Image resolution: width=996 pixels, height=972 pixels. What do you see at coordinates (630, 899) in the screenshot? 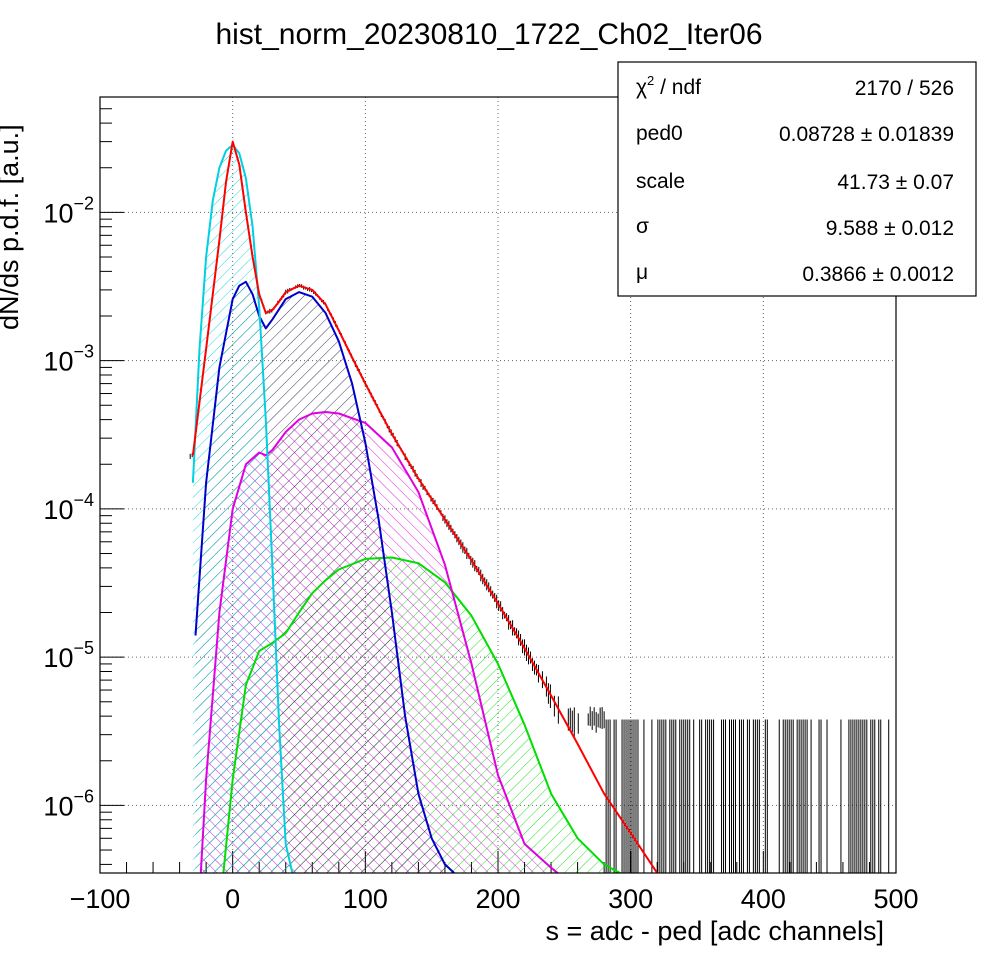
I see `x-tick-label: 300` at bounding box center [630, 899].